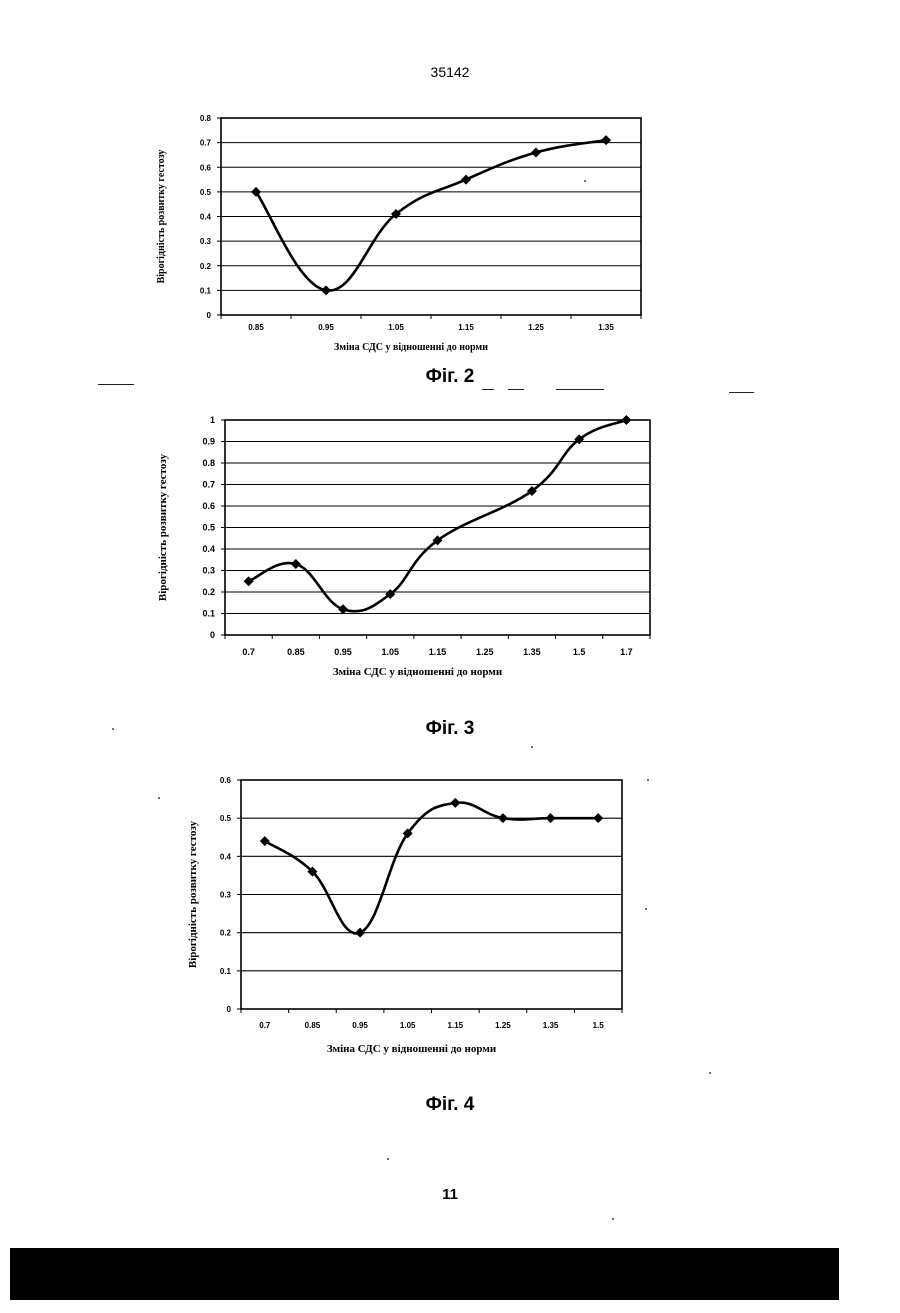  Describe the element at coordinates (212, 420) in the screenshot. I see `y-tick-label: 1` at that location.